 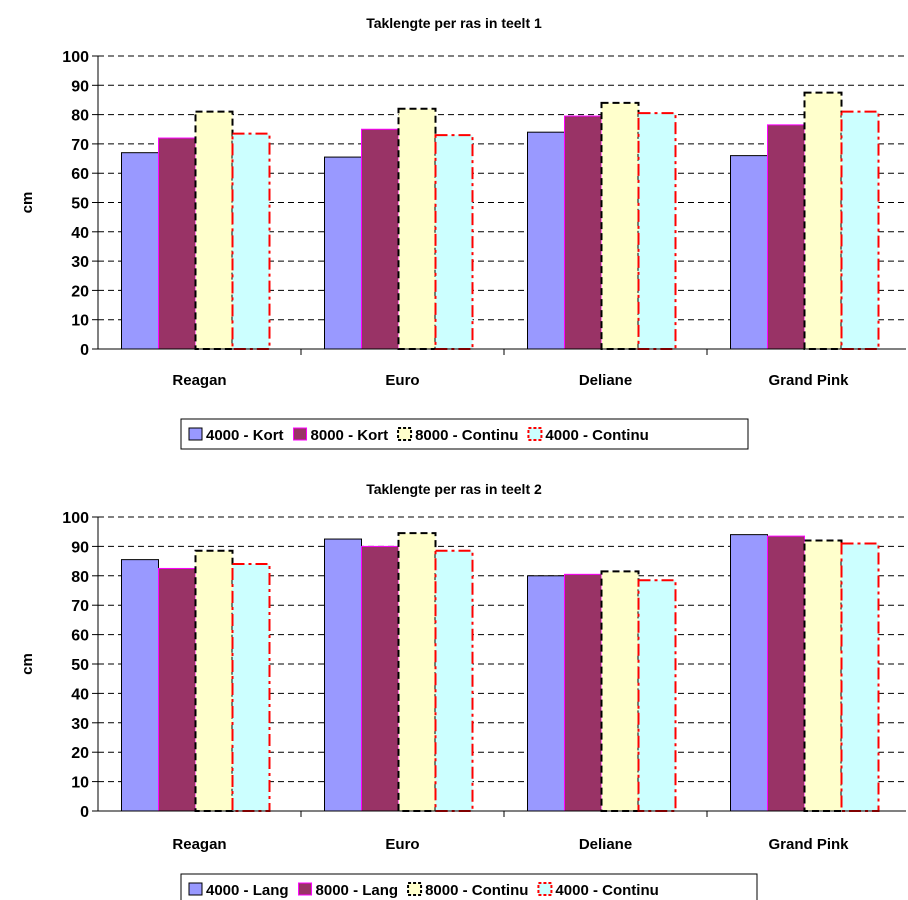 I want to click on legend-label: 4000 - Kort, so click(x=245, y=435).